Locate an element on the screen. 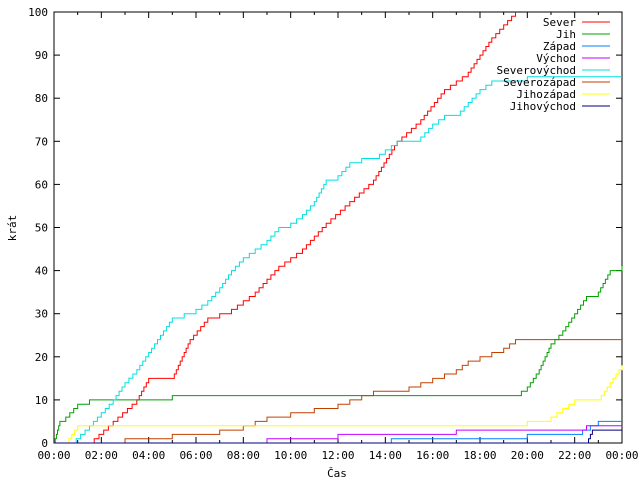 This screenshot has width=640, height=480. series-line-Jihovýchod is located at coordinates (338, 436).